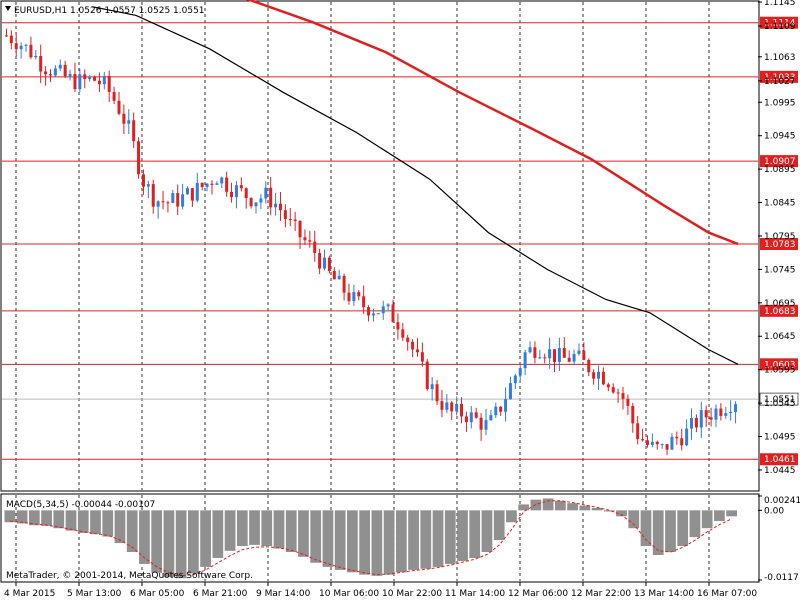 Image resolution: width=800 pixels, height=600 pixels. Describe the element at coordinates (371, 538) in the screenshot. I see `macd-signal-line` at that location.